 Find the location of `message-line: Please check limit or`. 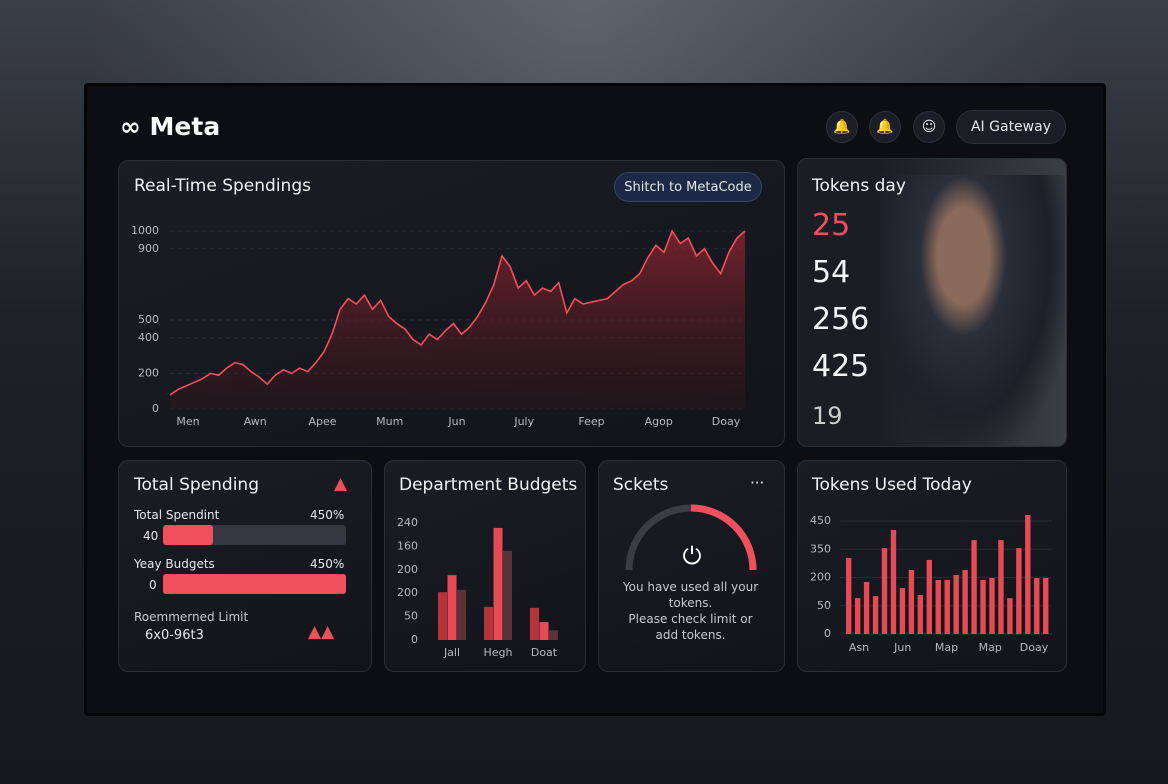

message-line: Please check limit or is located at coordinates (690, 619).